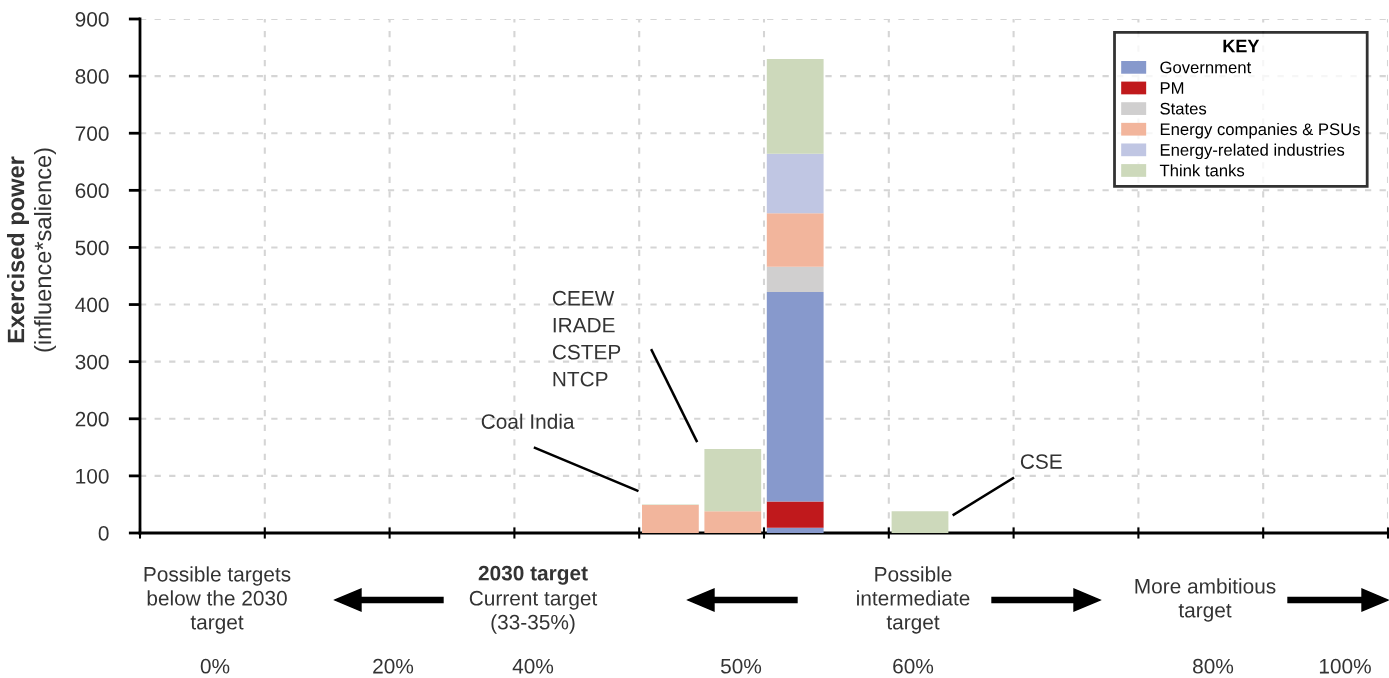 Image resolution: width=1389 pixels, height=678 pixels. Describe the element at coordinates (215, 666) in the screenshot. I see `text: 0%` at that location.